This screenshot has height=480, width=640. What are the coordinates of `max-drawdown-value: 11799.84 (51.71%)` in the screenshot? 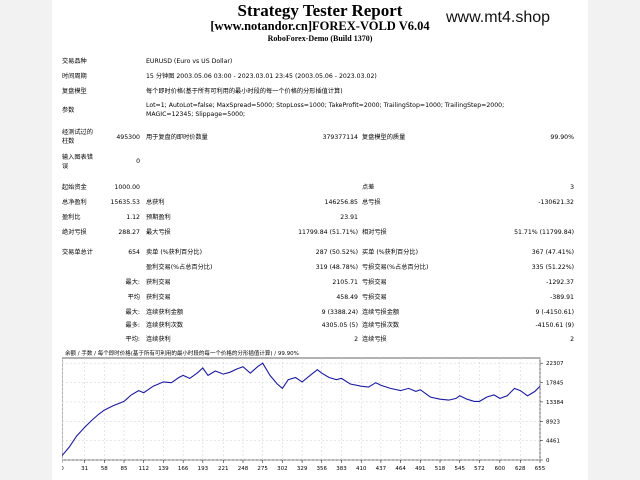 It's located at (328, 232).